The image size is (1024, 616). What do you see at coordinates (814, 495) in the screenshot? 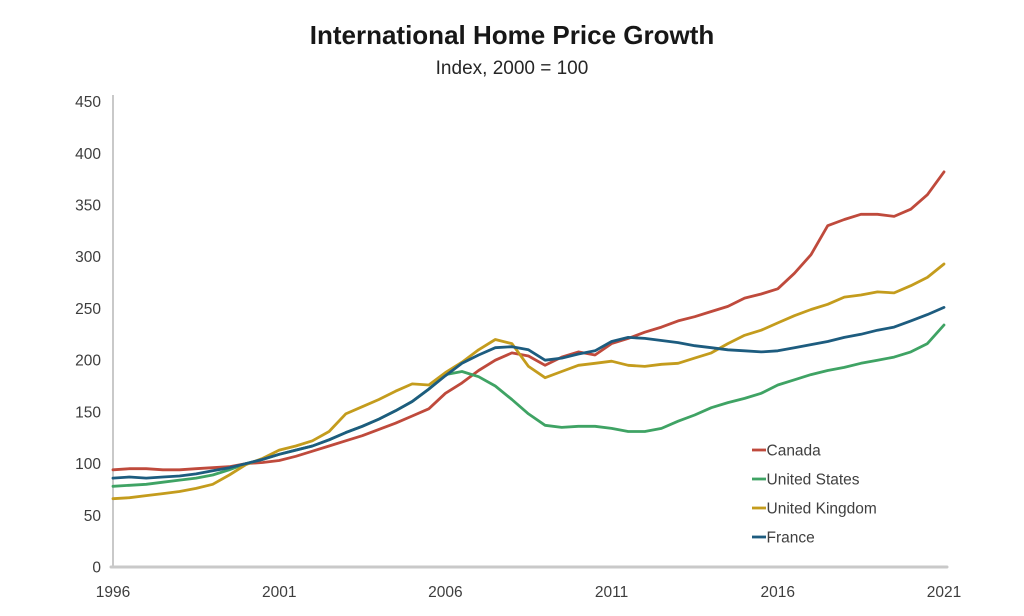
I see `legend: Canada United States United Kingdom France` at bounding box center [814, 495].